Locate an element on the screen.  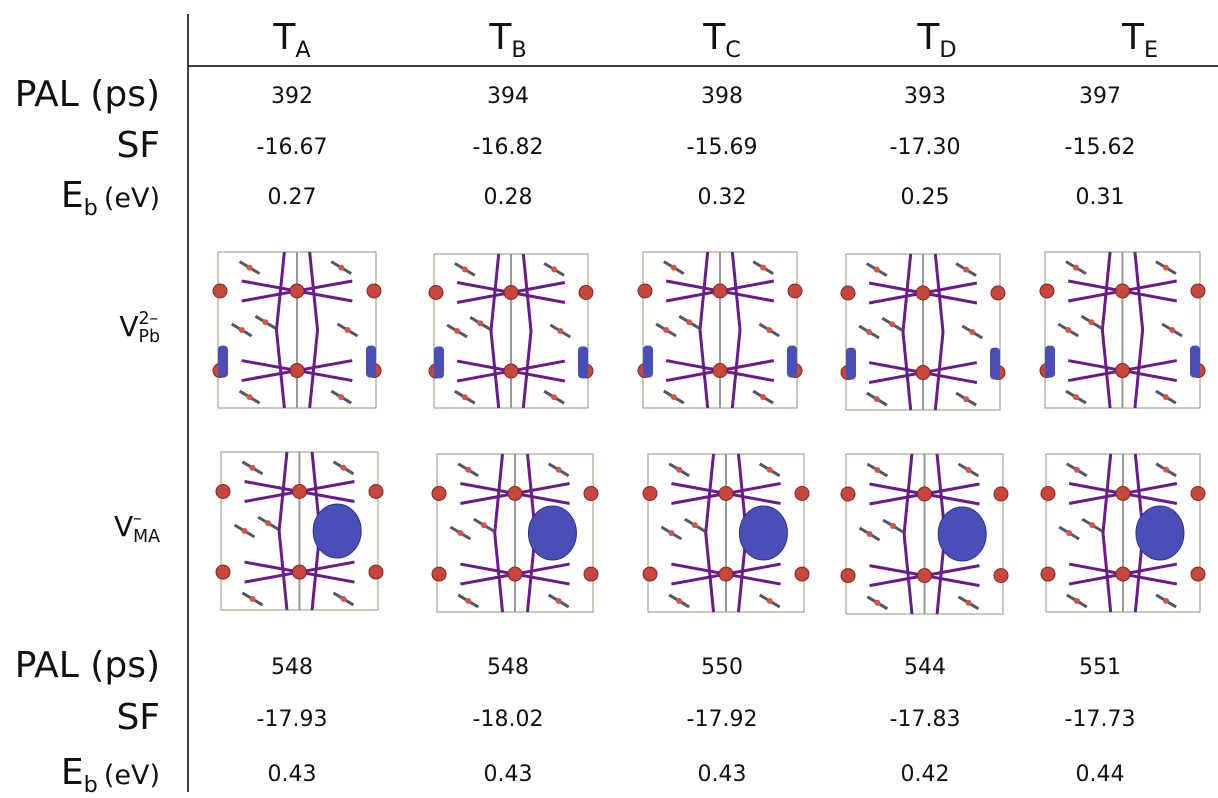
label-text: SF is located at coordinates (138, 717).